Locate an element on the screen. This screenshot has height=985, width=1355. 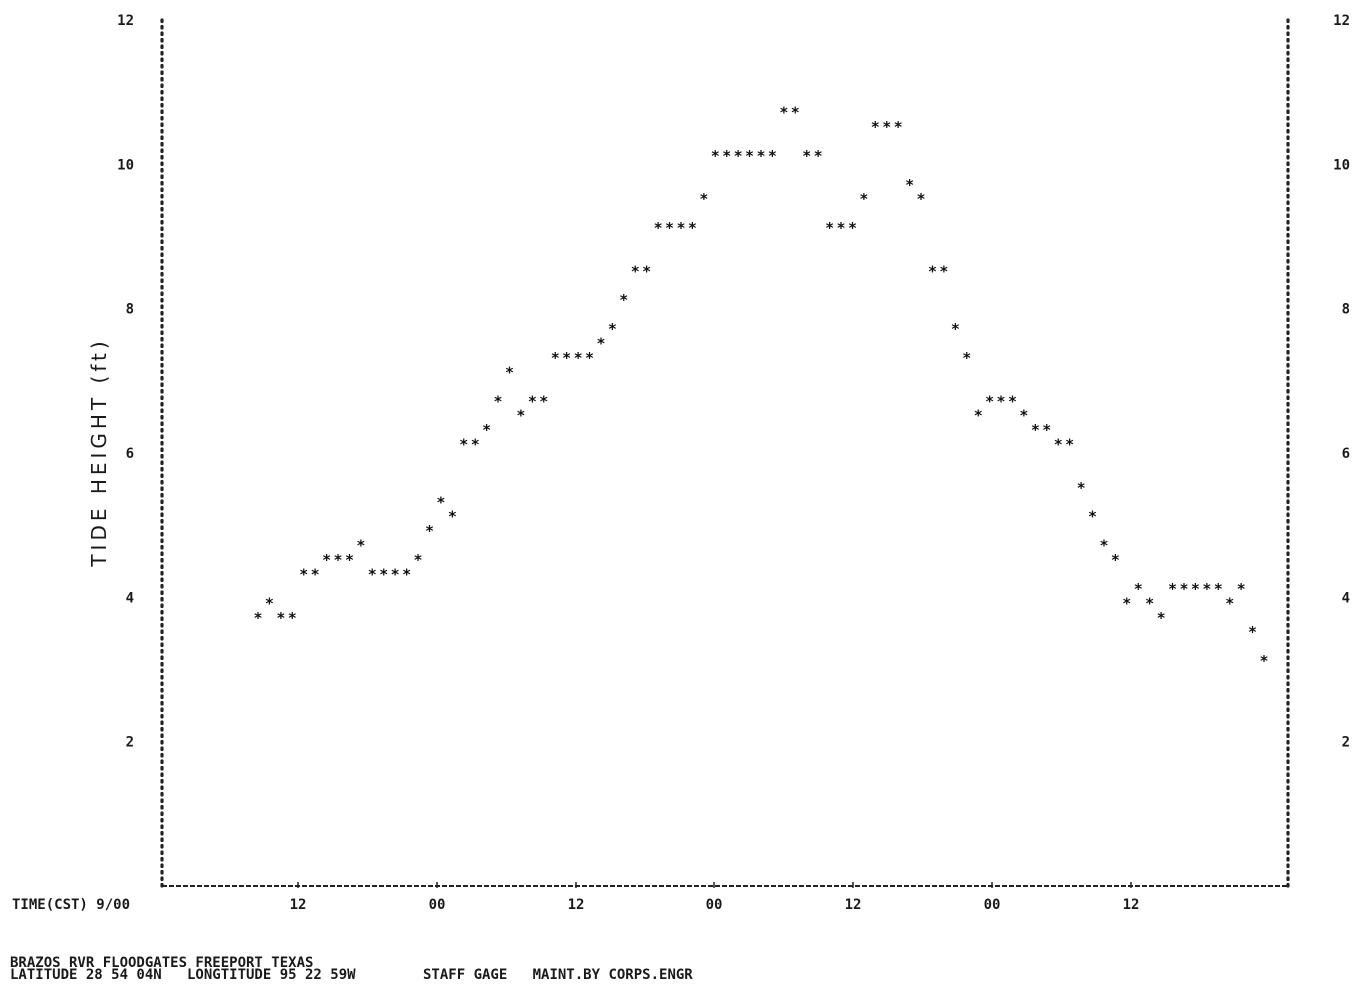
y-tick-label-right: 12 is located at coordinates (1341, 21).